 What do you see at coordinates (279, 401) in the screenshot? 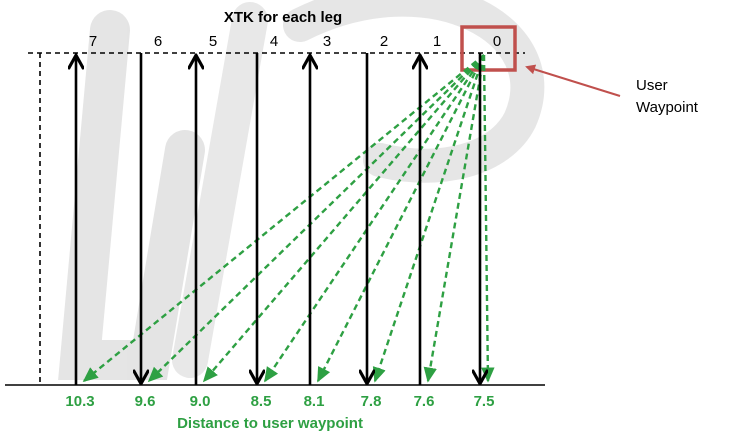
I see `distance-labels: 10.3 9.6 9.0 8.5 8.1 7.8 7.6 7.5` at bounding box center [279, 401].